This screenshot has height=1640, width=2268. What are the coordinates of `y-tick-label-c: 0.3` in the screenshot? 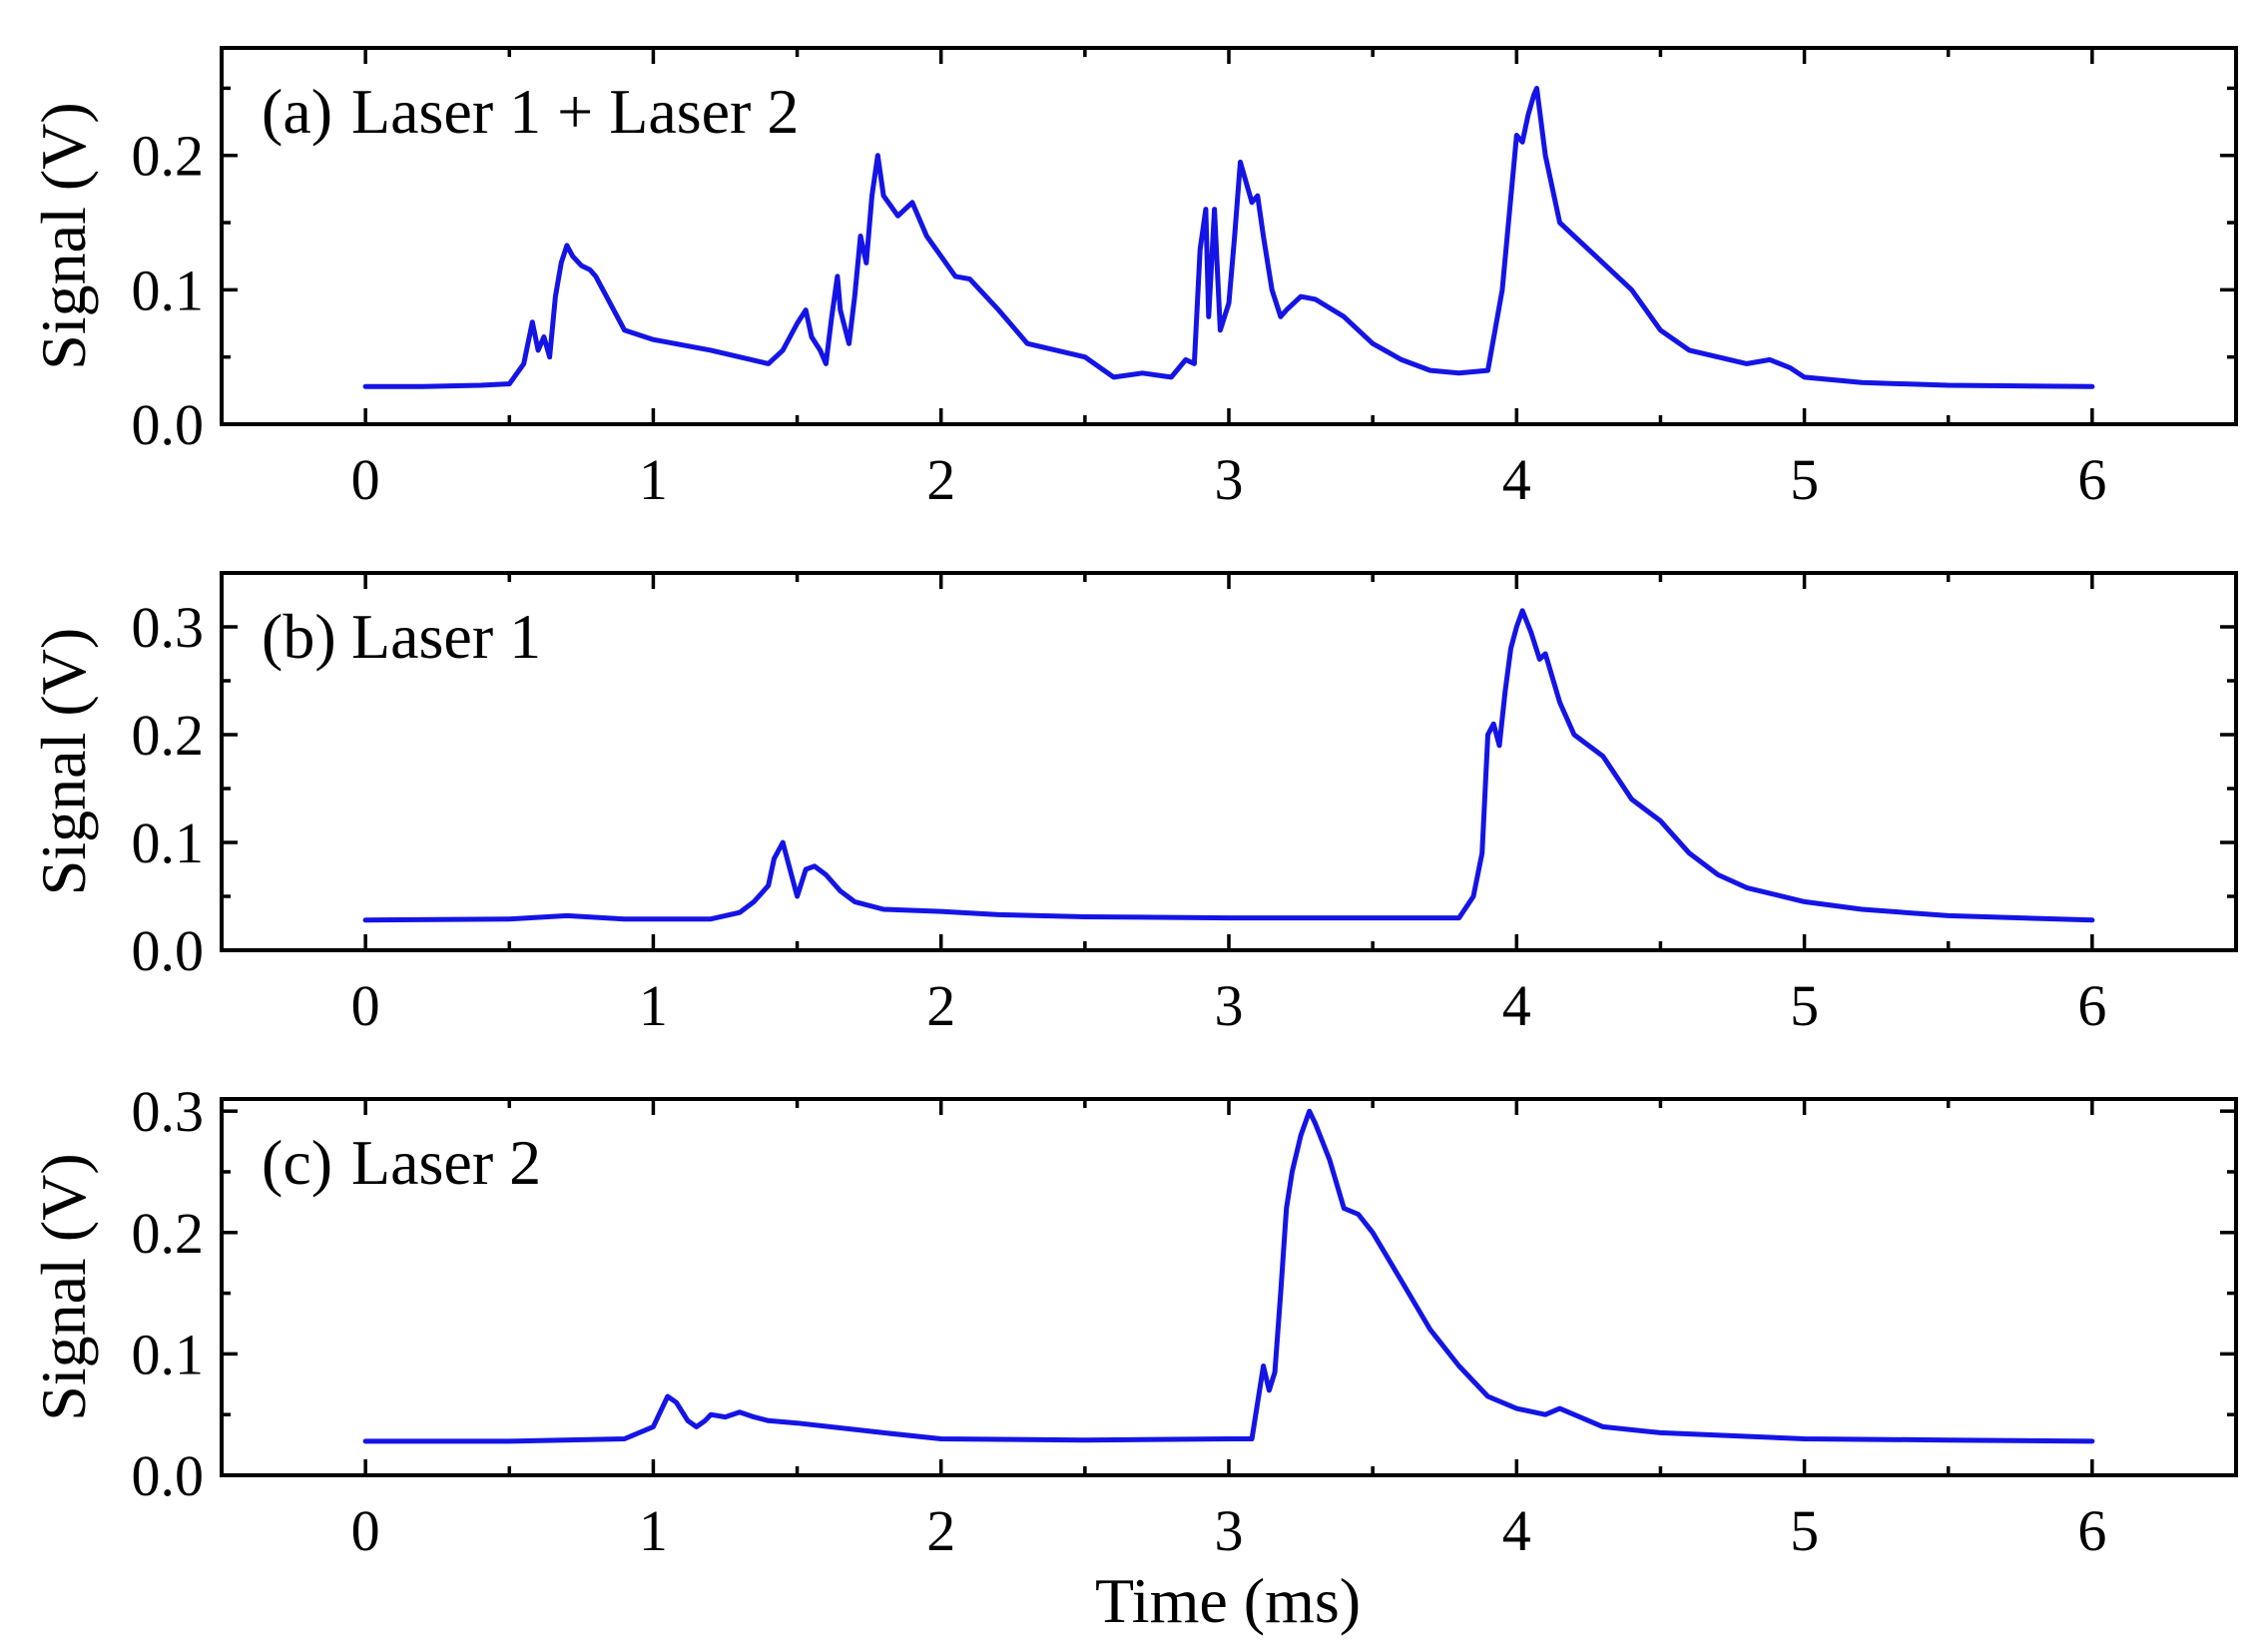 It's located at (168, 1111).